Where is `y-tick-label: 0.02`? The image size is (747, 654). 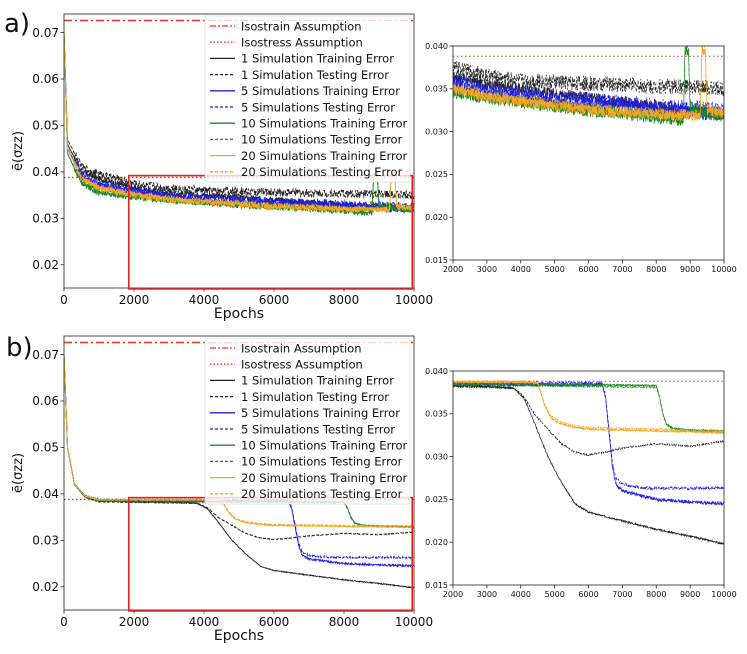 y-tick-label: 0.02 is located at coordinates (45, 265).